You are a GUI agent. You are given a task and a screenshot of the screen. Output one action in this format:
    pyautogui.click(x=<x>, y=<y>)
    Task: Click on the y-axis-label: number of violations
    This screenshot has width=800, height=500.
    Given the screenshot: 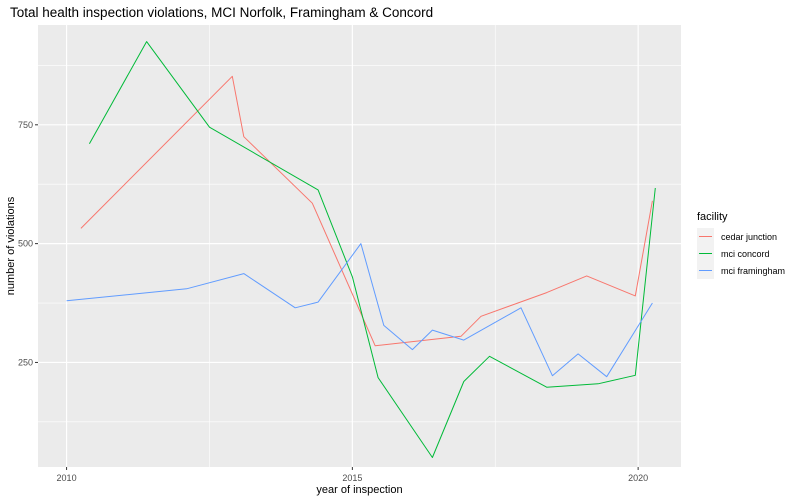 What is the action you would take?
    pyautogui.click(x=11, y=245)
    